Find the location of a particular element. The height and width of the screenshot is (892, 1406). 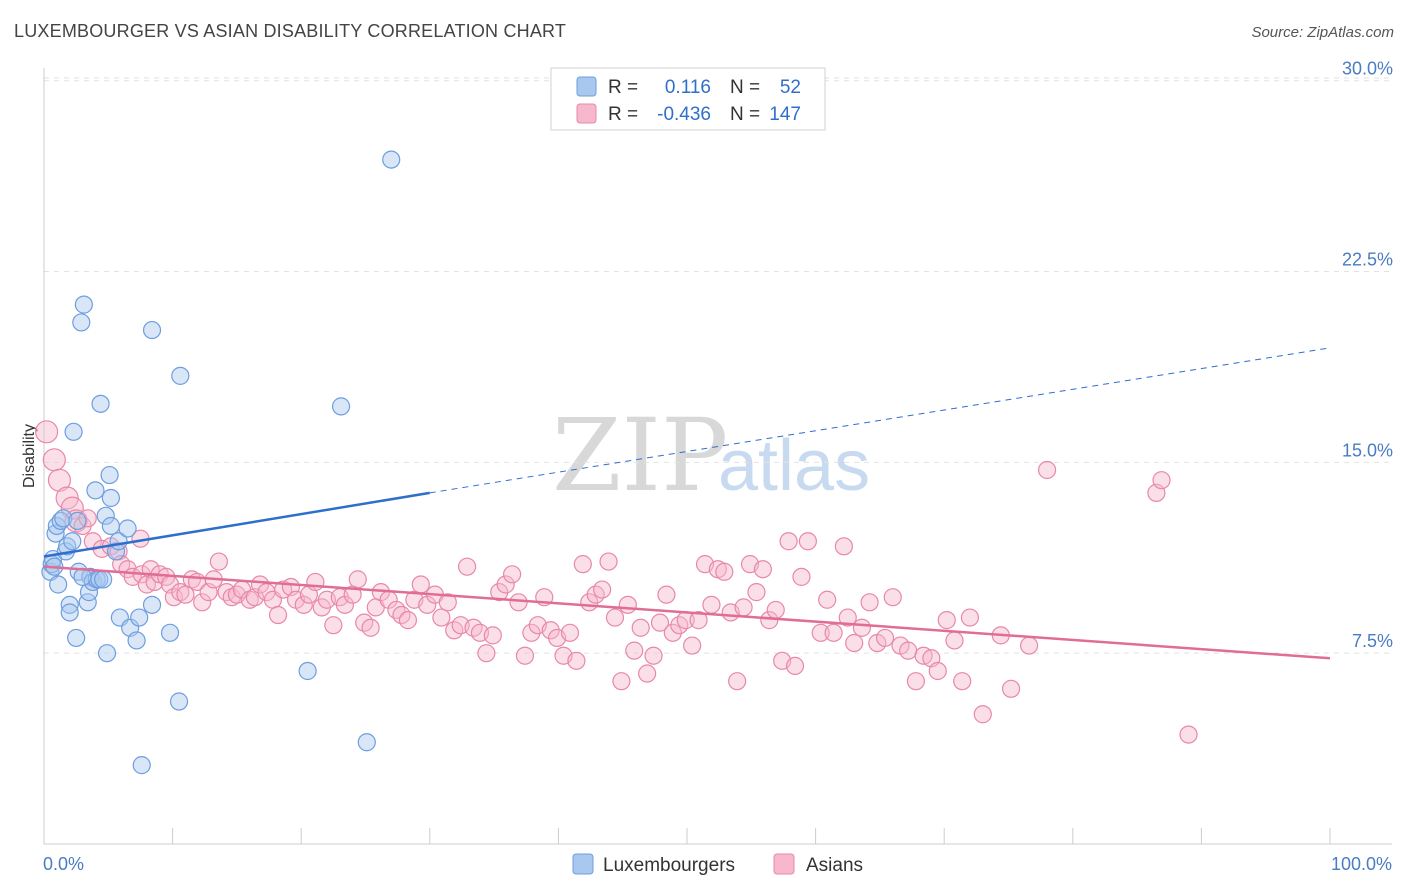

x-tick-label-min: 0.0% is located at coordinates (63, 864).